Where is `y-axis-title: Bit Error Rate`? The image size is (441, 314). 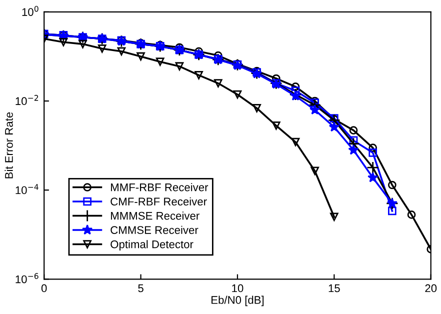
y-axis-title: Bit Error Rate is located at coordinates (8, 145).